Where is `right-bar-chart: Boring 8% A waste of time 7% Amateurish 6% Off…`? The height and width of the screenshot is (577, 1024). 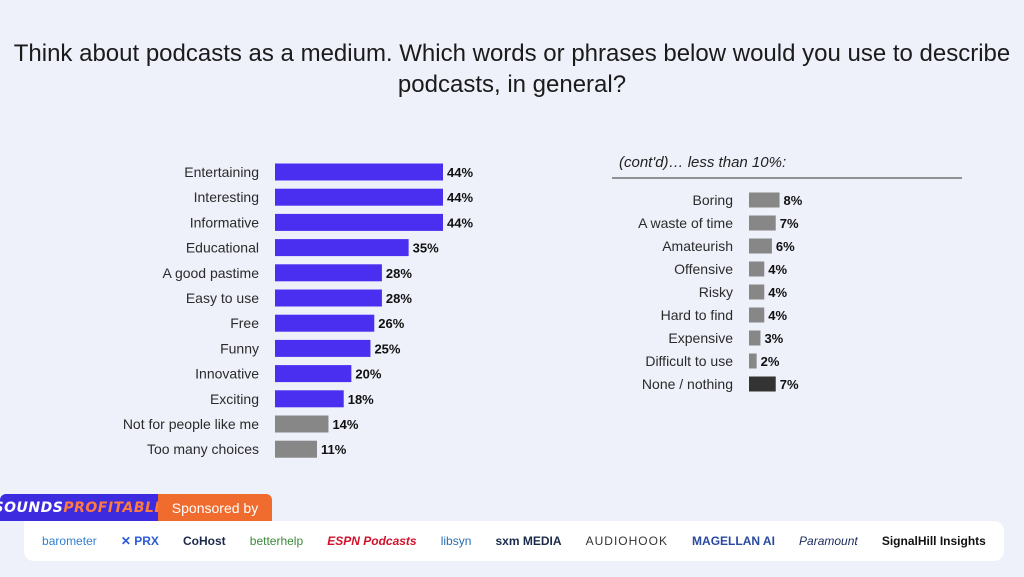
right-bar-chart: Boring 8% A waste of time 7% Amateurish 6% Off… is located at coordinates (720, 292).